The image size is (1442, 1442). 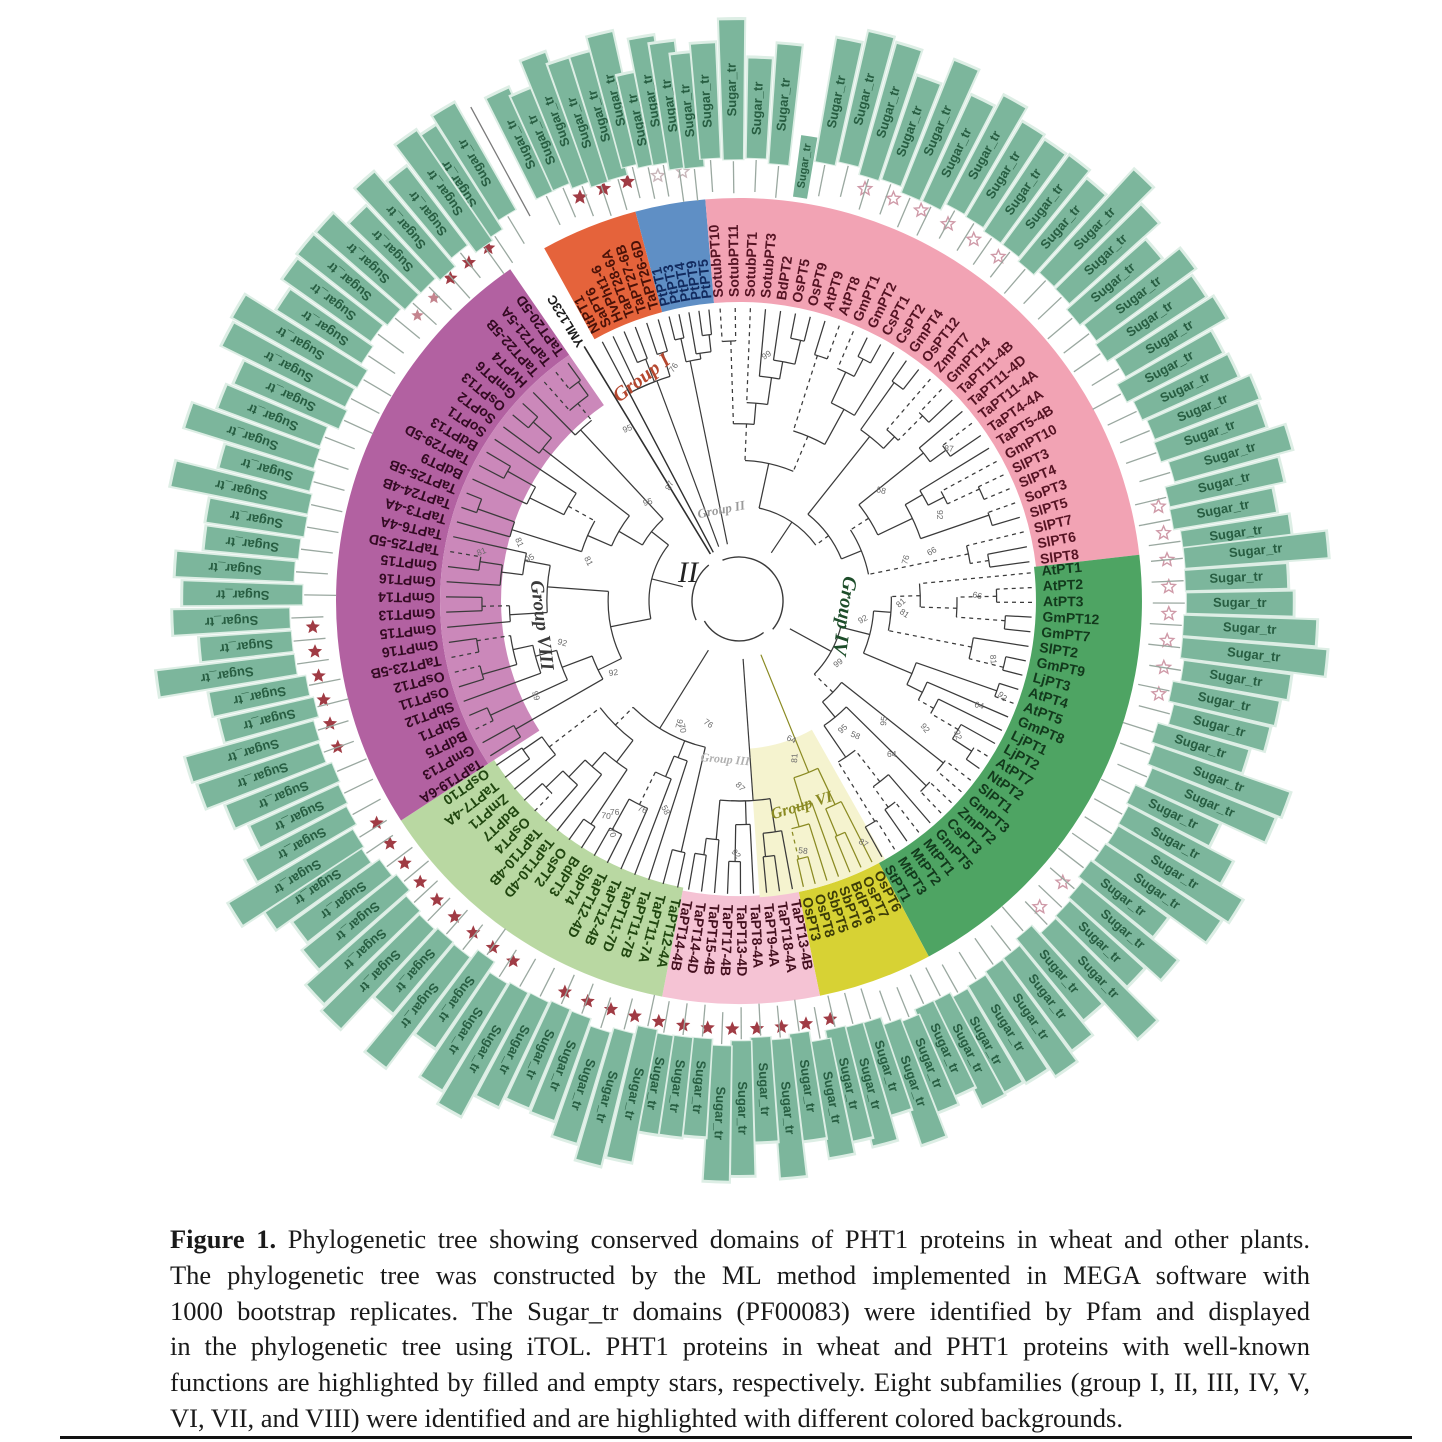 I want to click on svg-text: TaPT13-4D, so click(x=742, y=940).